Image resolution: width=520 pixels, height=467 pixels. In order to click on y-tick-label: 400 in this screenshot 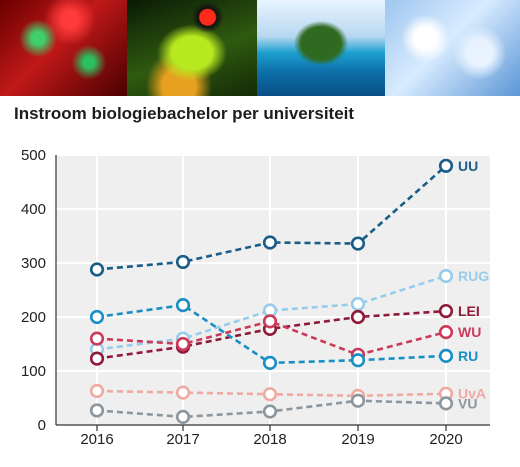, I will do `click(33, 209)`.